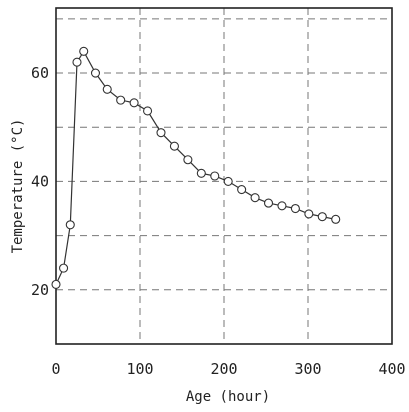 The image size is (409, 412). I want to click on y-tick-label: 20, so click(40, 290).